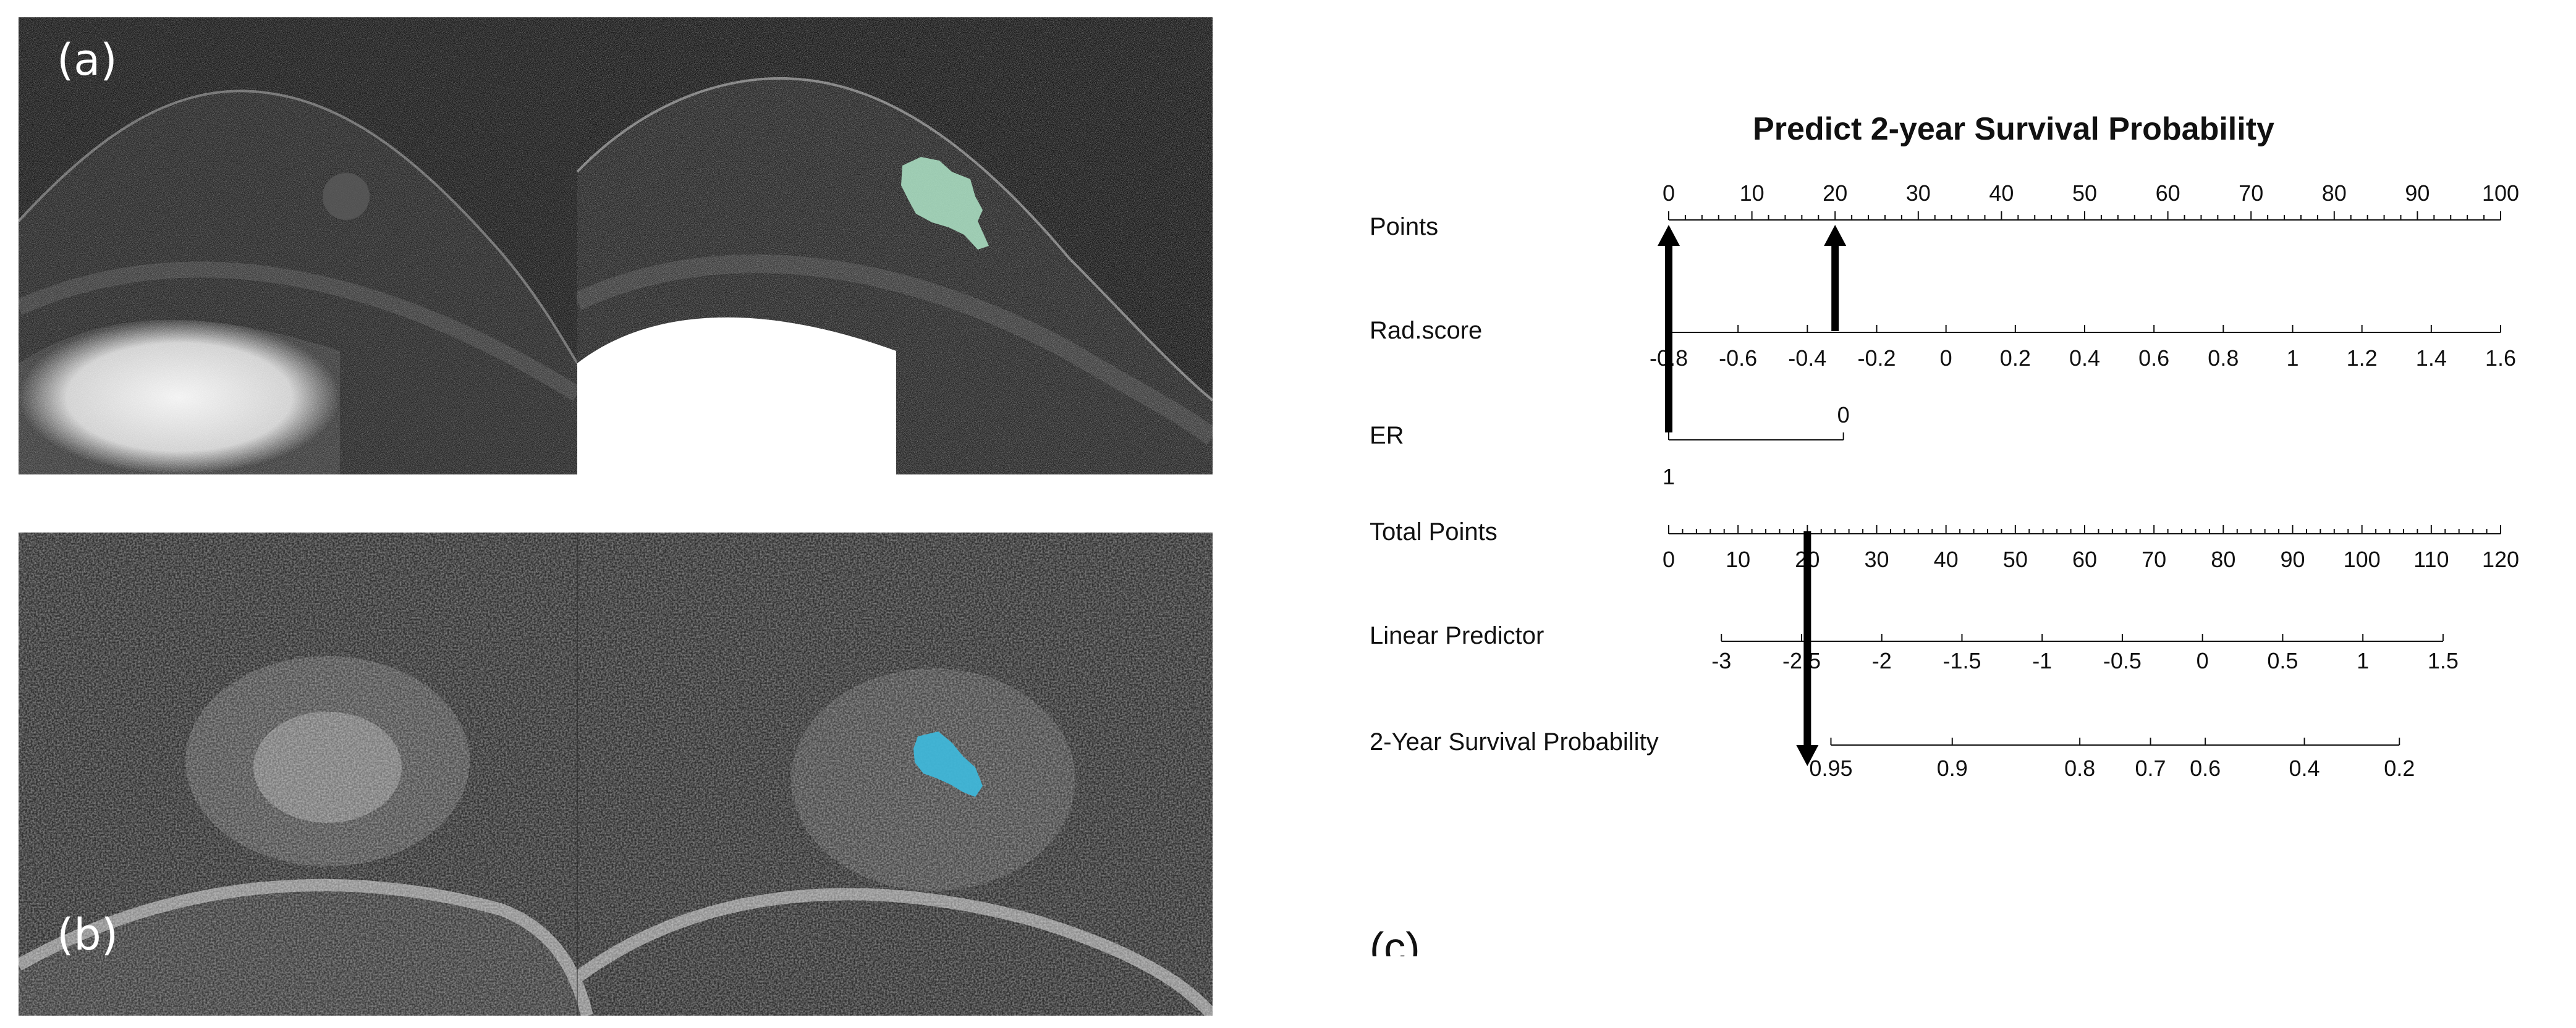  I want to click on row-tick-label-1: 0.4, so click(2084, 358).